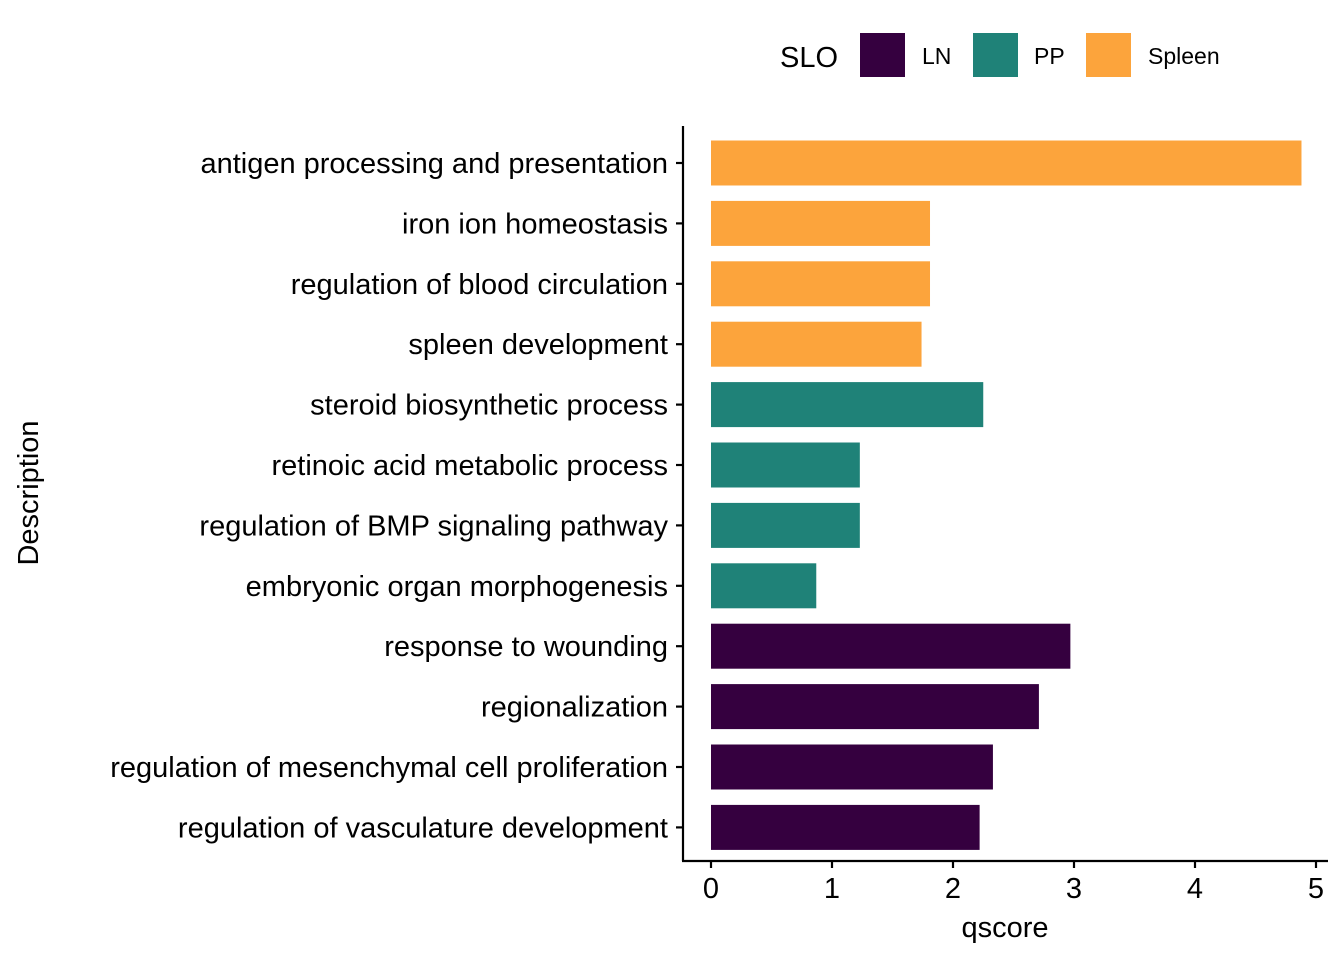 This screenshot has height=960, width=1344. I want to click on bar-regionalization, so click(875, 707).